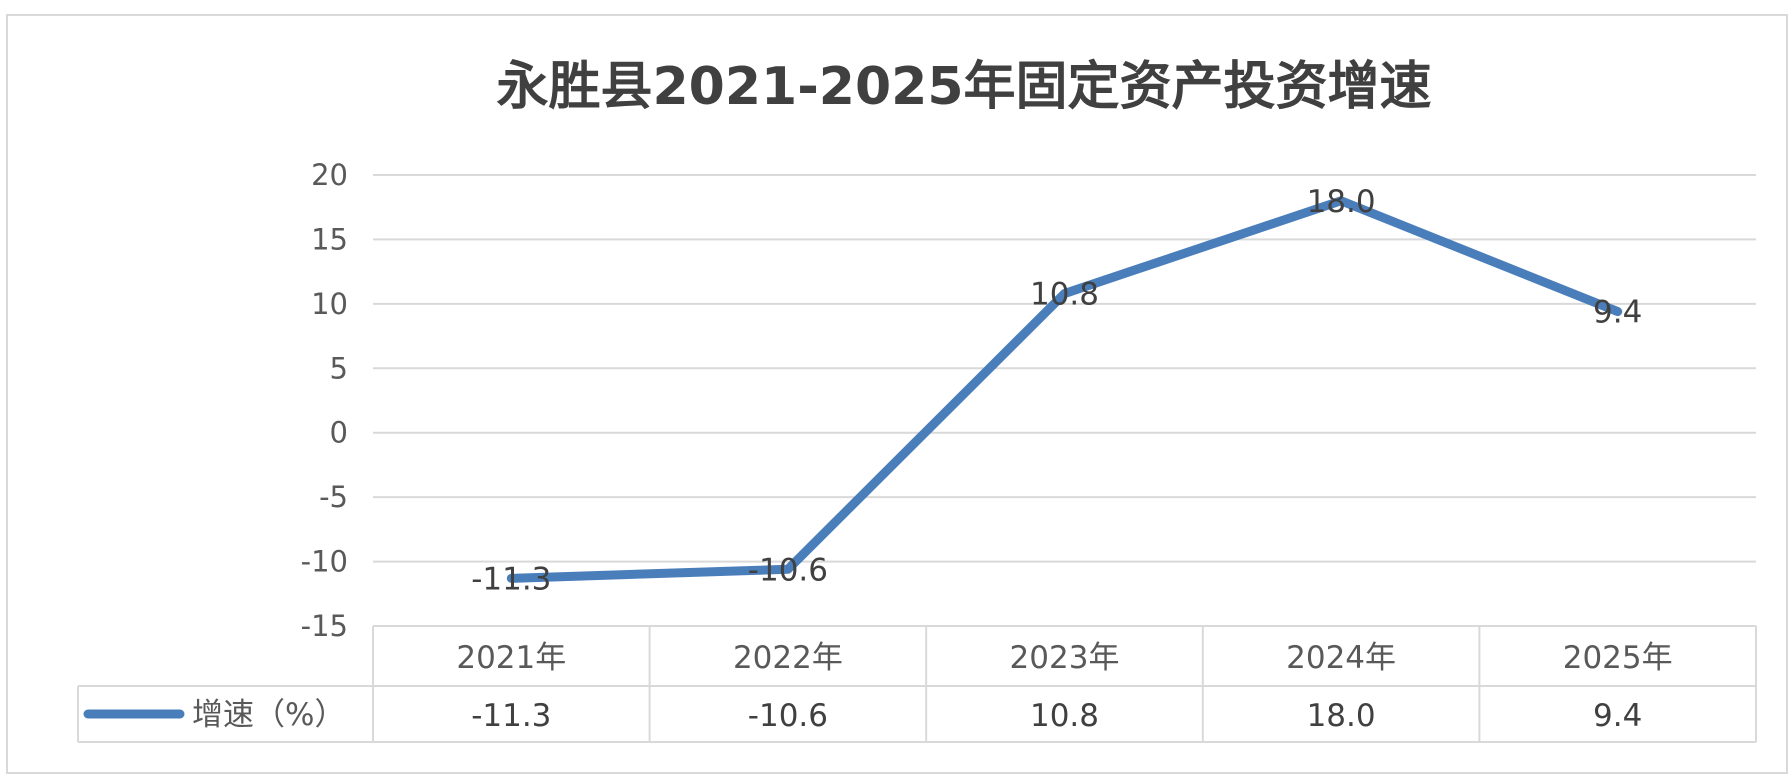 This screenshot has height=776, width=1790. I want to click on table-value: 10.8, so click(1064, 716).